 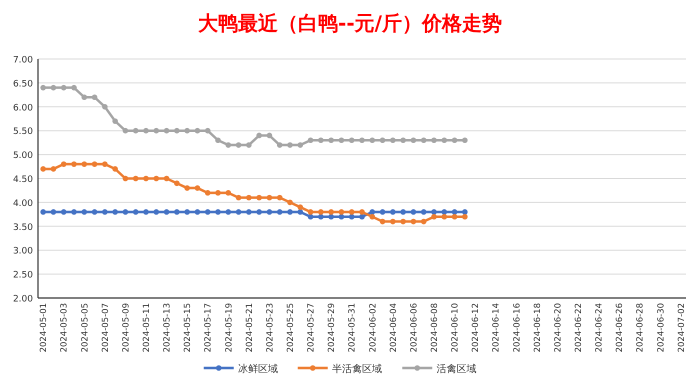 What do you see at coordinates (517, 327) in the screenshot?
I see `x-tick-label: 2024-06-16` at bounding box center [517, 327].